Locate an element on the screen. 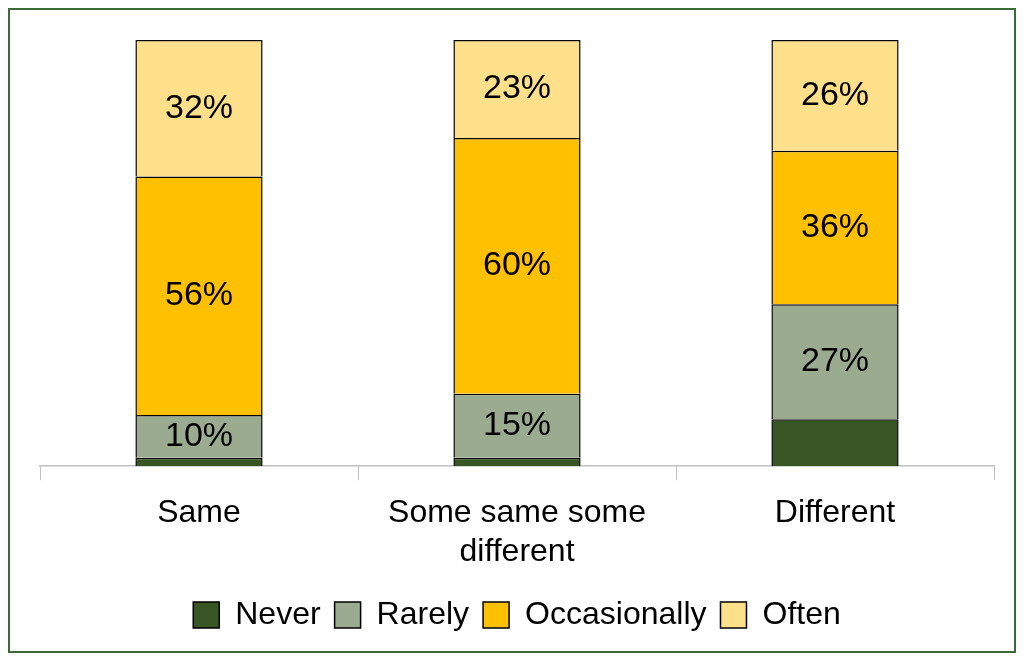  data-label: 10% is located at coordinates (199, 433).